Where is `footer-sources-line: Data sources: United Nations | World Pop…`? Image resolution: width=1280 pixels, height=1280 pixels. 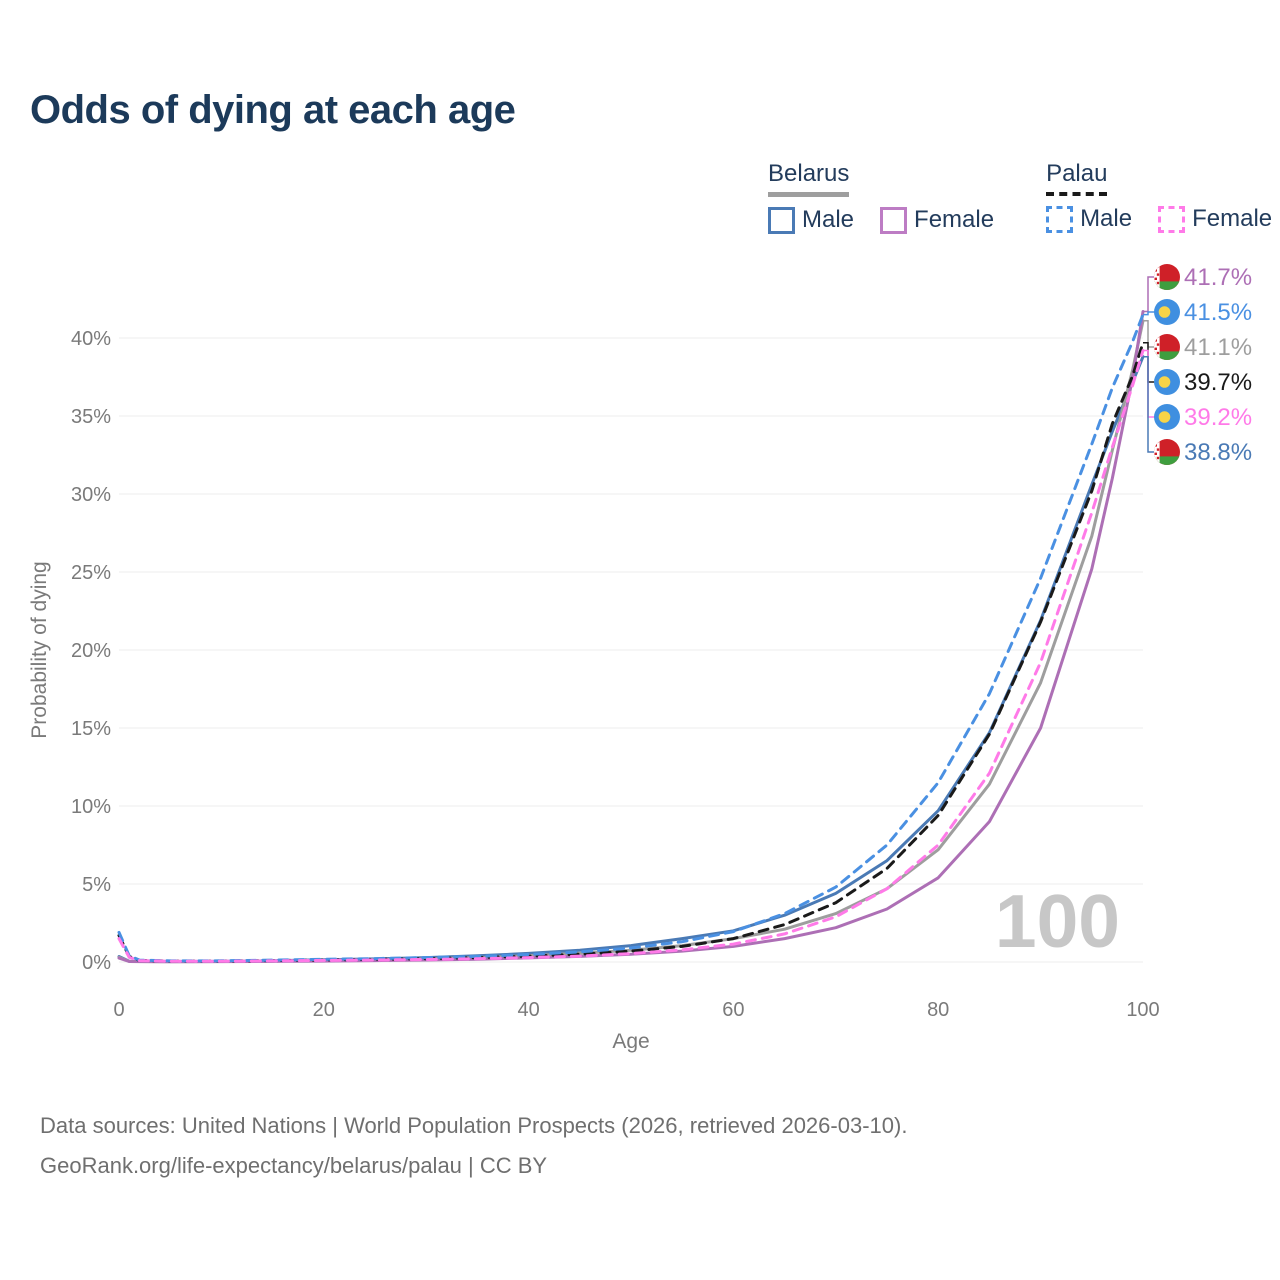 footer-sources-line: Data sources: United Nations | World Pop… is located at coordinates (474, 1125).